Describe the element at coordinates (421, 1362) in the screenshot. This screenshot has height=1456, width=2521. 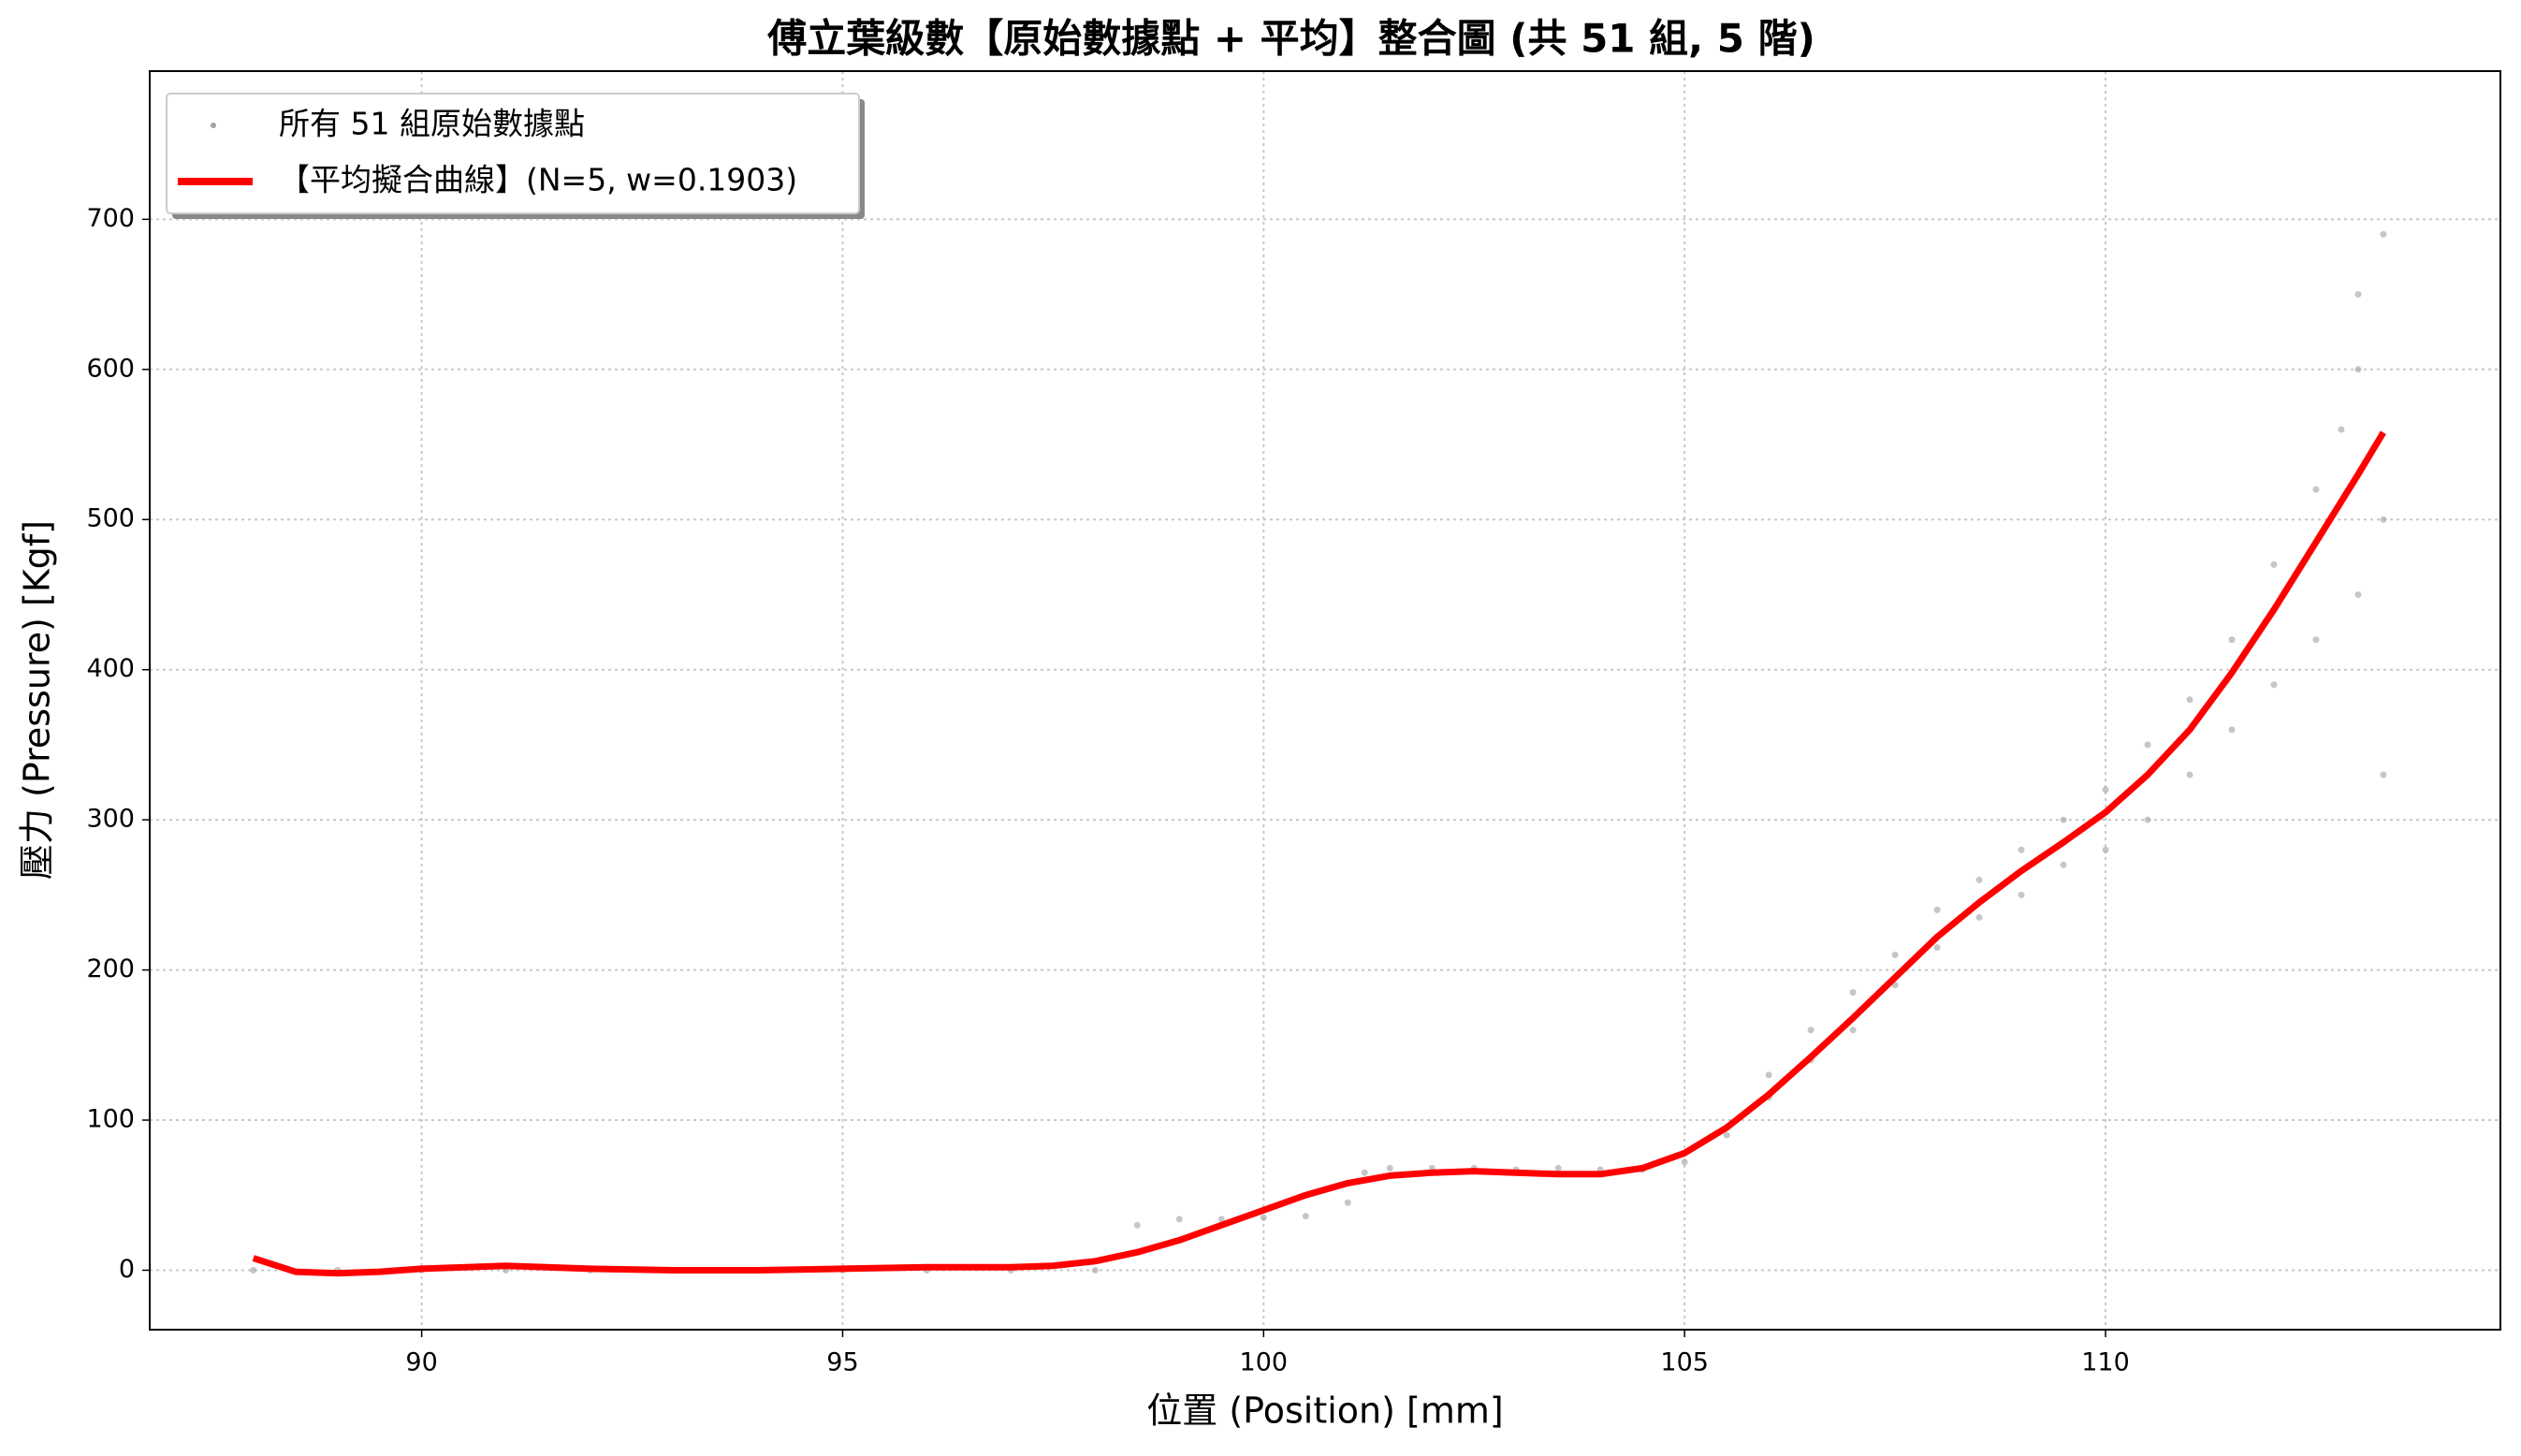
I see `x-tick-label: 90` at that location.